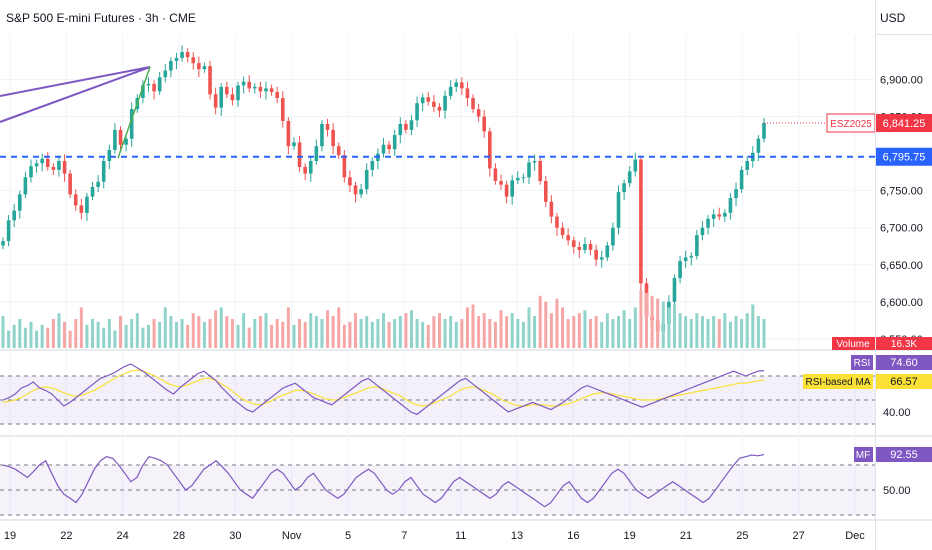 This screenshot has height=550, width=932. I want to click on chart-title: S&P 500 E-mini Futures · 3h · CME, so click(101, 18).